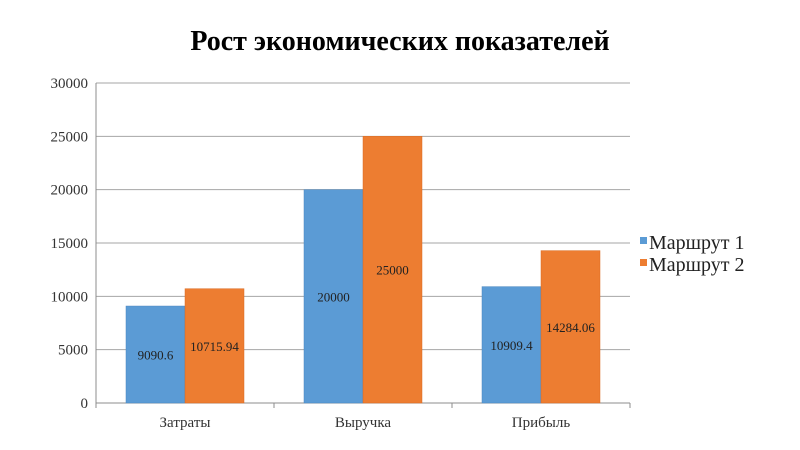 The image size is (800, 450). I want to click on y-tick-label: 10000, so click(70, 297).